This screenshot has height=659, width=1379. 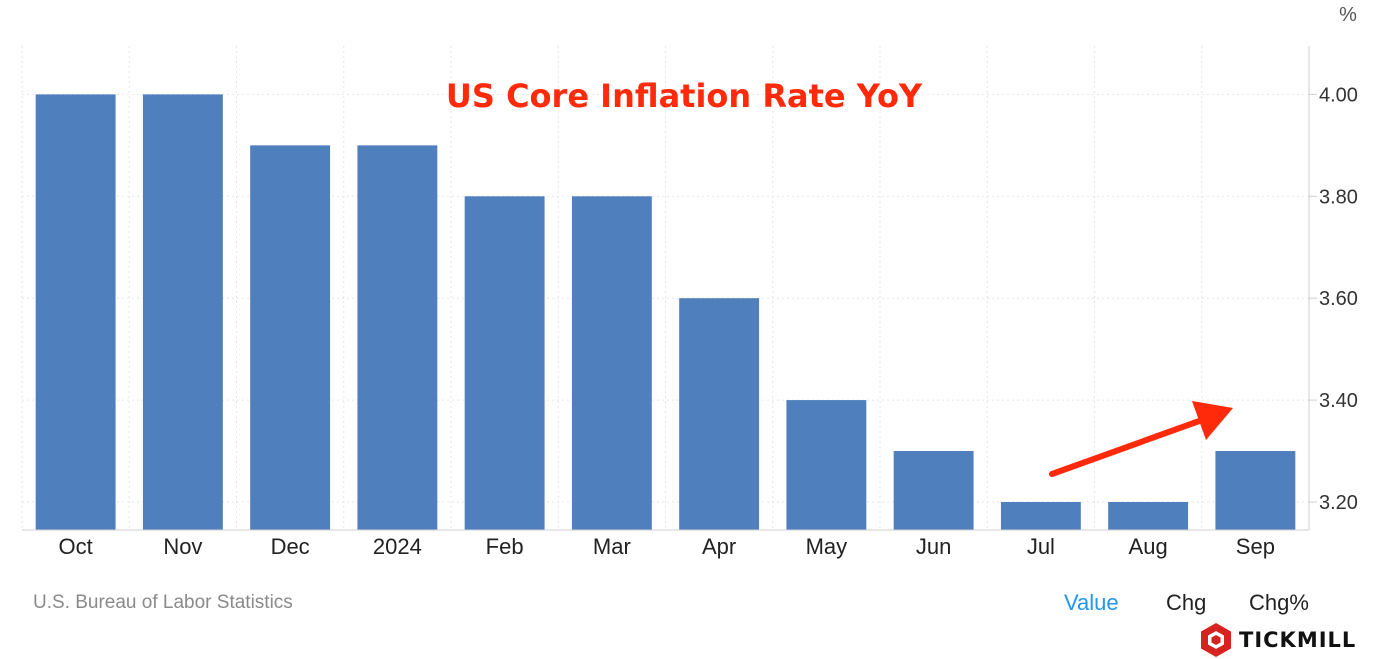 I want to click on trend-arrow-head, so click(x=1212, y=420).